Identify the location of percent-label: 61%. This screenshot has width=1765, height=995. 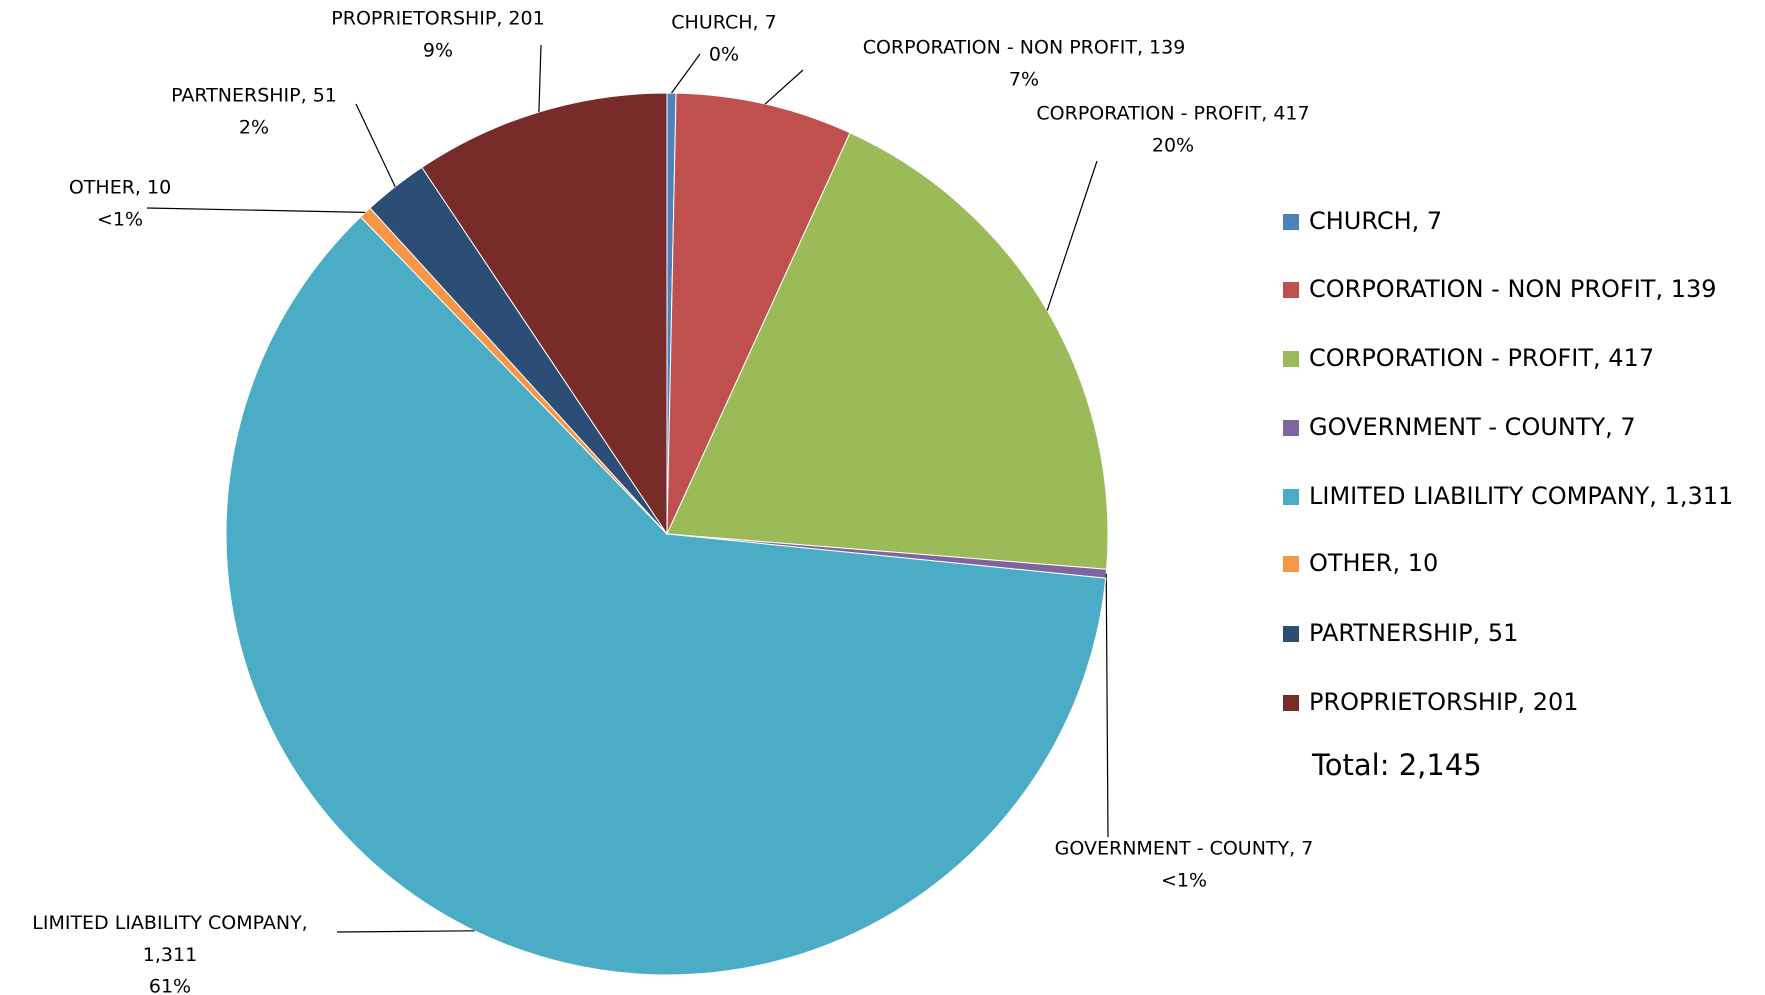
(170, 985).